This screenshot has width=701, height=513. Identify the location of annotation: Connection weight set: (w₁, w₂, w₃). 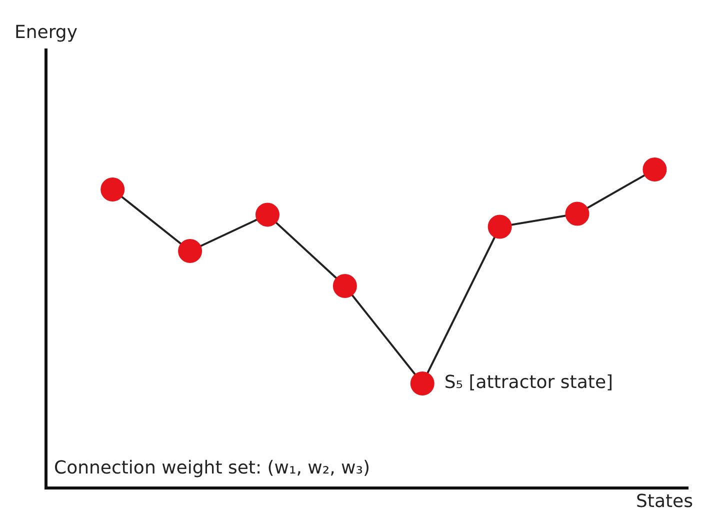
(212, 468).